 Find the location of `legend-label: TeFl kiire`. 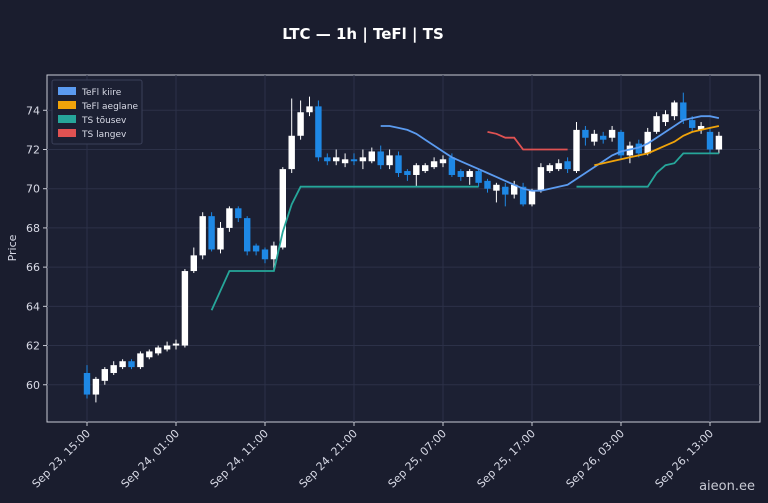

legend-label: TeFl kiire is located at coordinates (101, 93).